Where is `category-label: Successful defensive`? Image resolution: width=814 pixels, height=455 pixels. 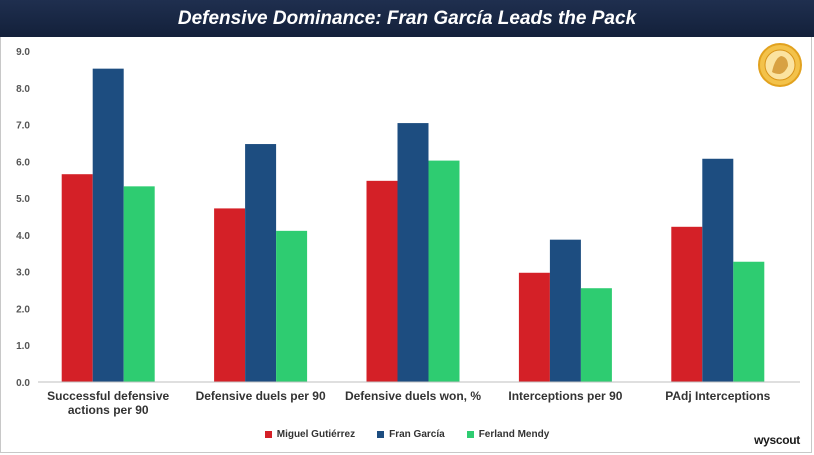
category-label: Successful defensive is located at coordinates (108, 396).